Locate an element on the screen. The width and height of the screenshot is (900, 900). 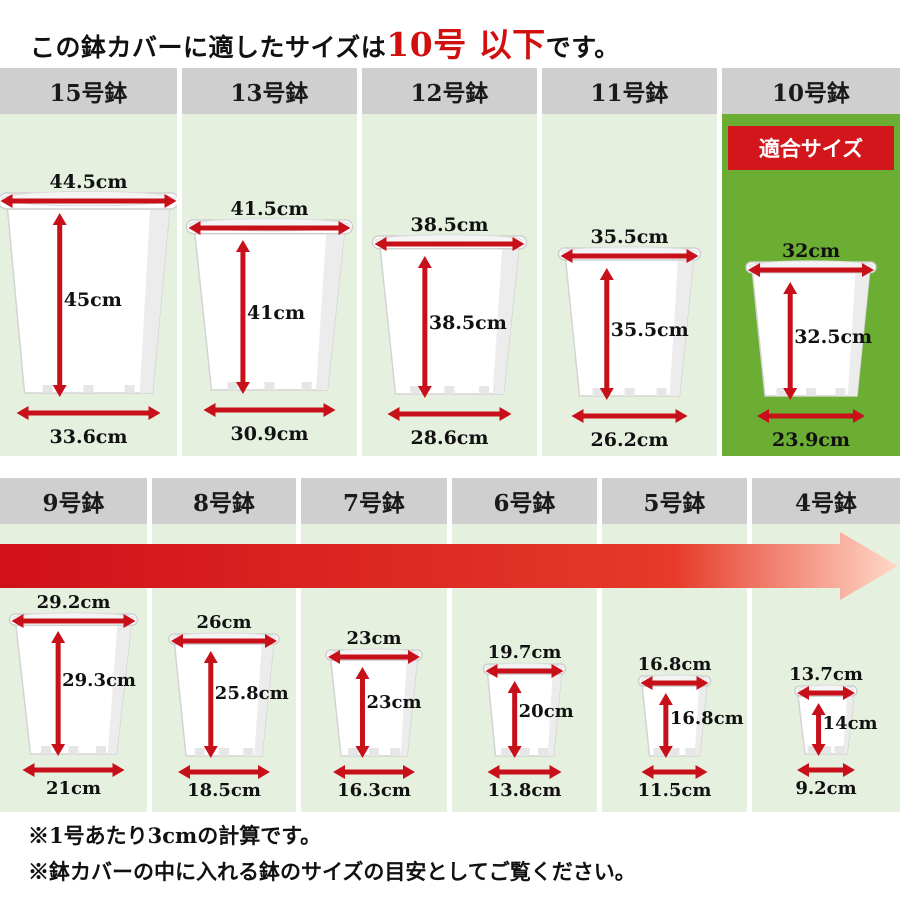
pot-size-header: 12号鉢 is located at coordinates (449, 91).